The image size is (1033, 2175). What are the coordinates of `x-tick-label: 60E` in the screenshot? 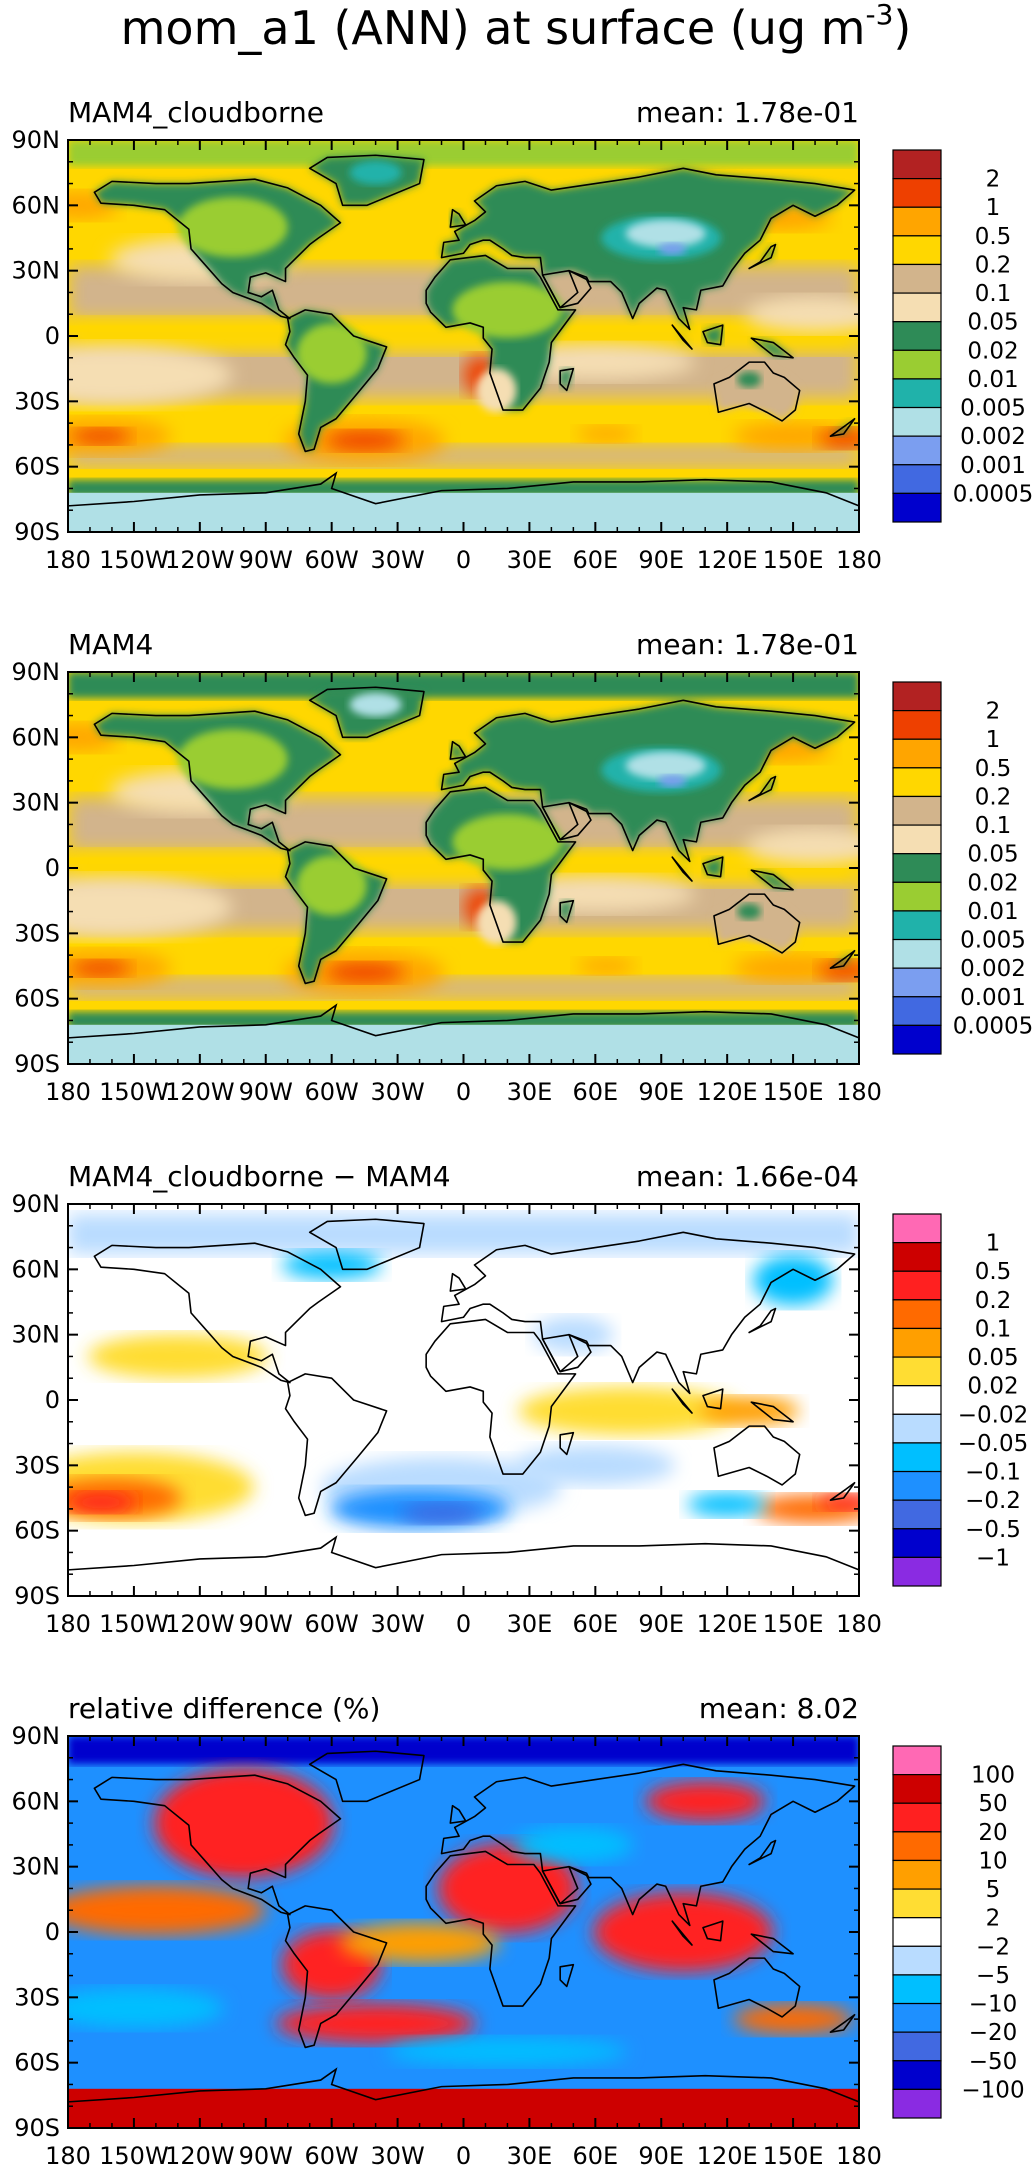 It's located at (595, 560).